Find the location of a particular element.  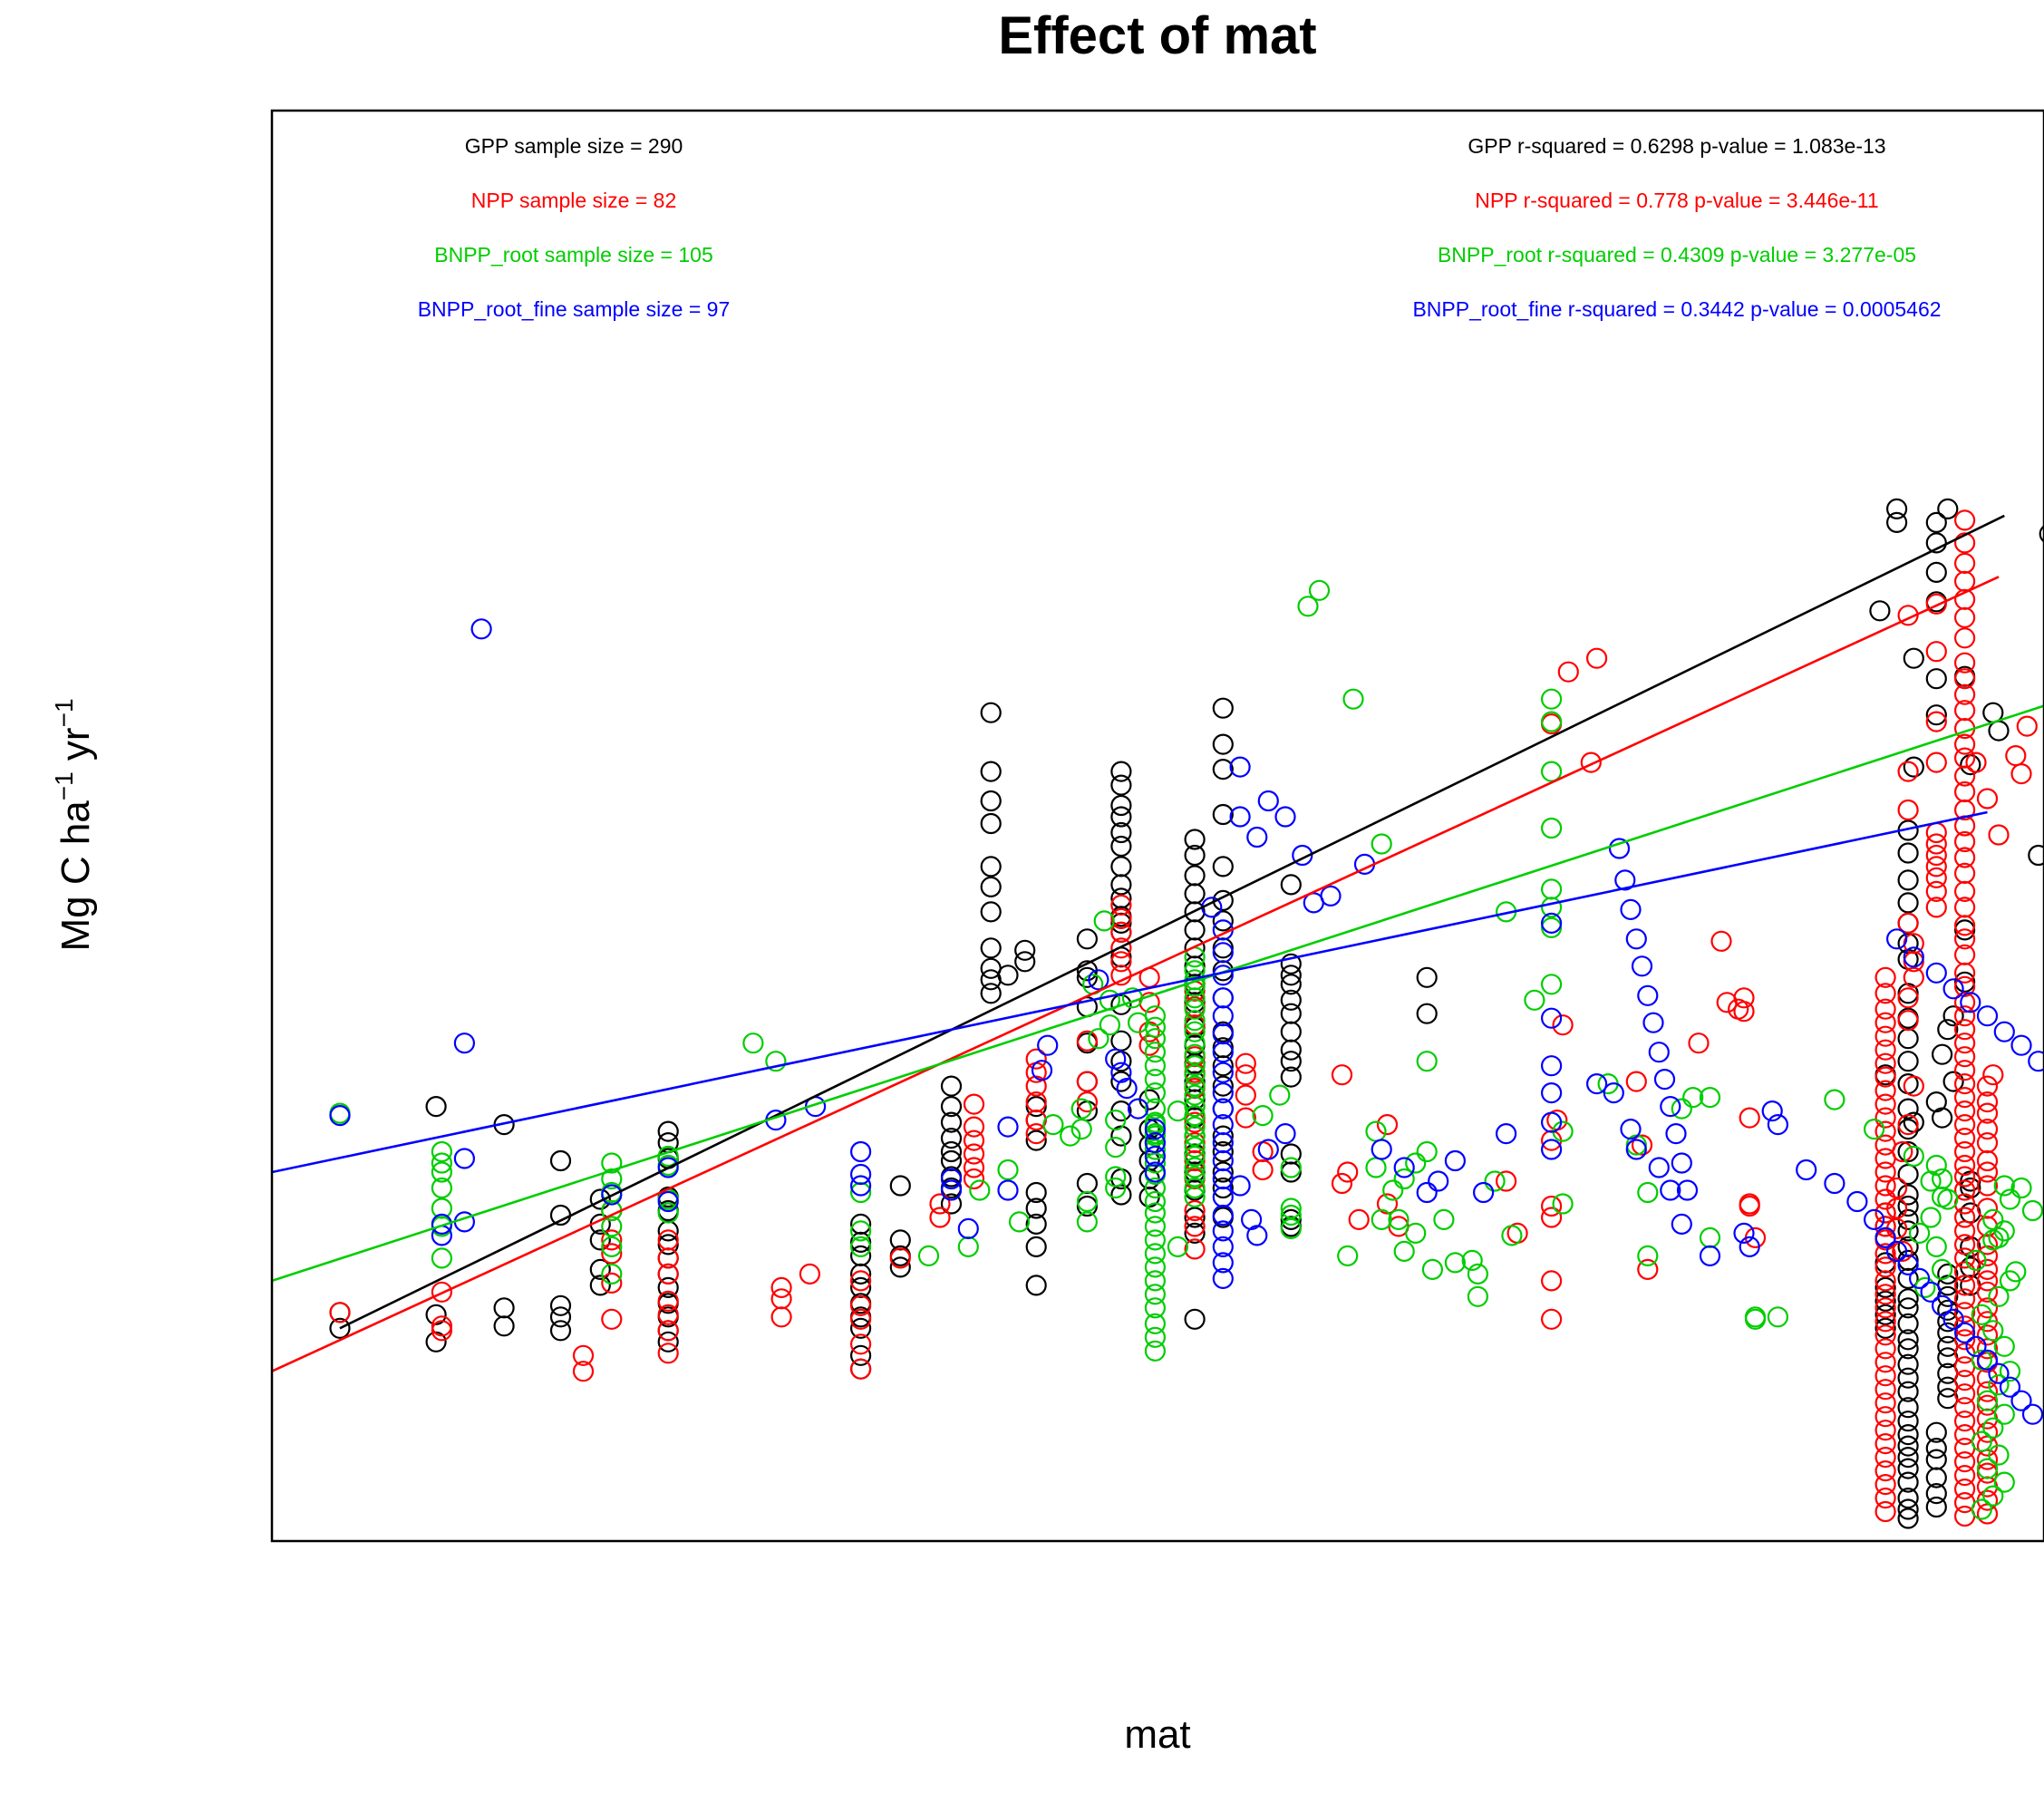

chart-title: Effect of mat is located at coordinates (1157, 35).